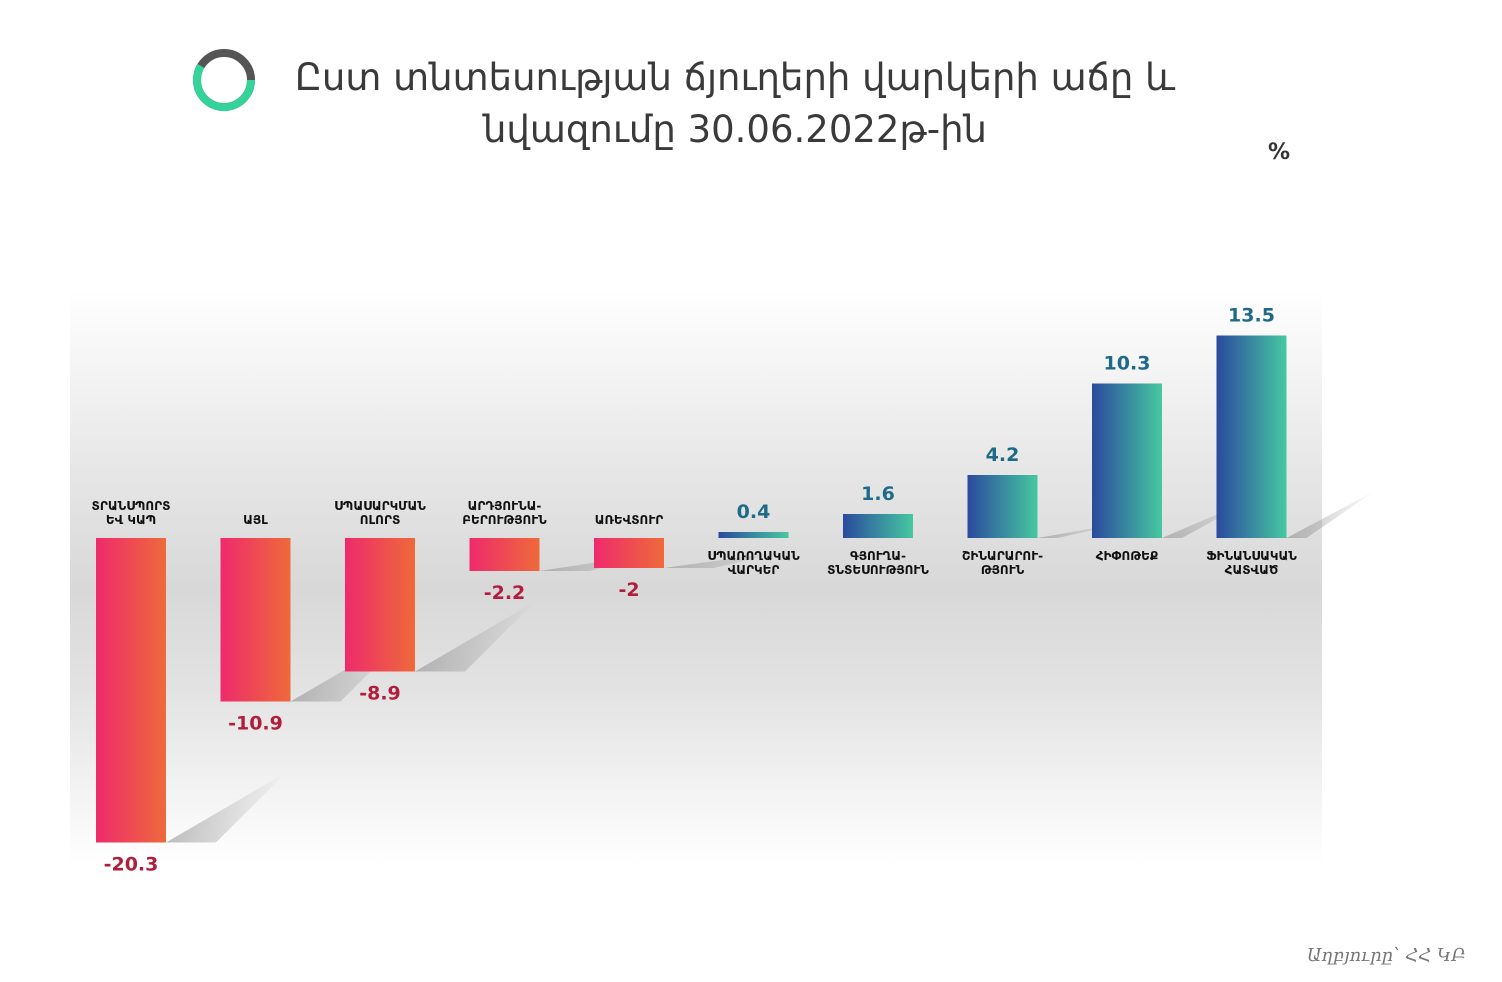 The image size is (1502, 982). What do you see at coordinates (131, 865) in the screenshot?
I see `data-label: -20.3` at bounding box center [131, 865].